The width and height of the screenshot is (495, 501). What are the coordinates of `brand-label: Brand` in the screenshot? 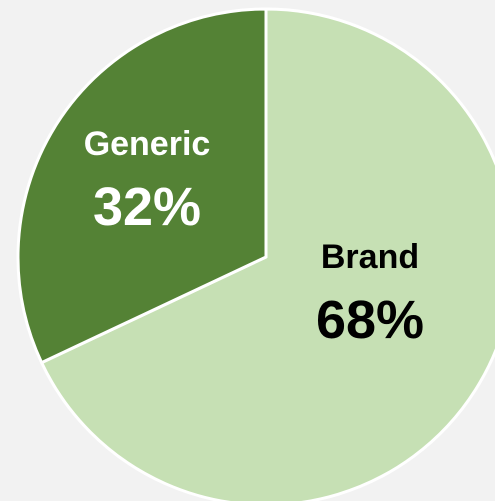 It's located at (370, 257).